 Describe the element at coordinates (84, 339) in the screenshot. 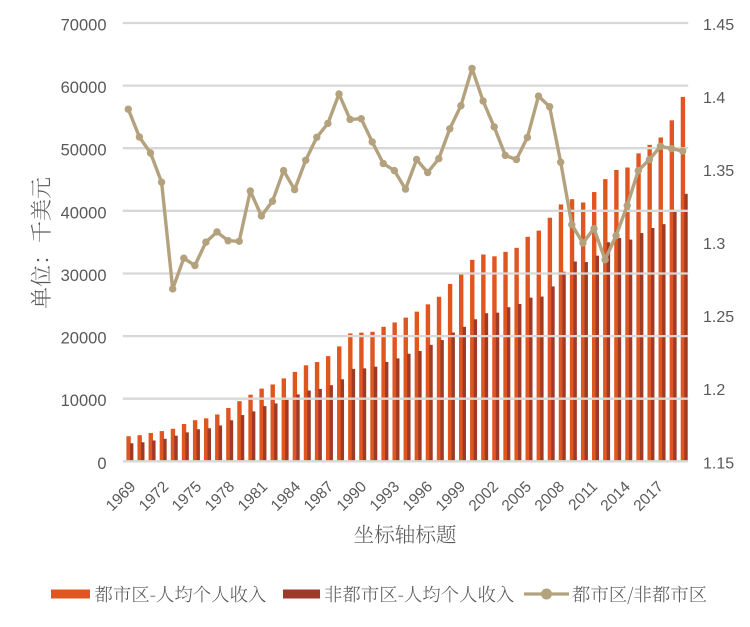

I see `svg-text: 20000` at that location.